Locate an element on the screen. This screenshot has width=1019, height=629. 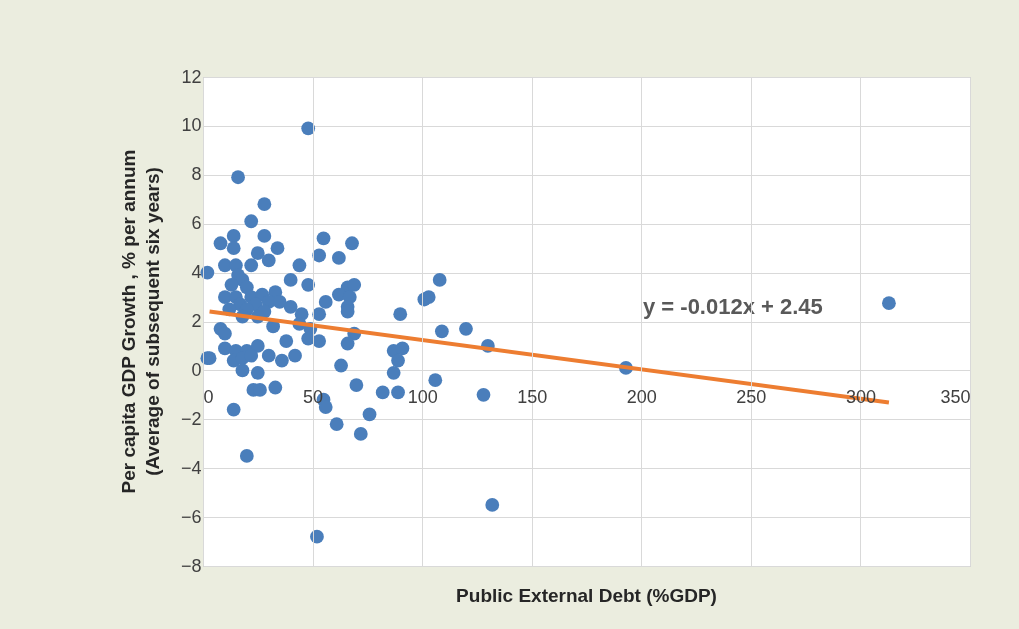
y-tick-label: −4 is located at coordinates (191, 467).